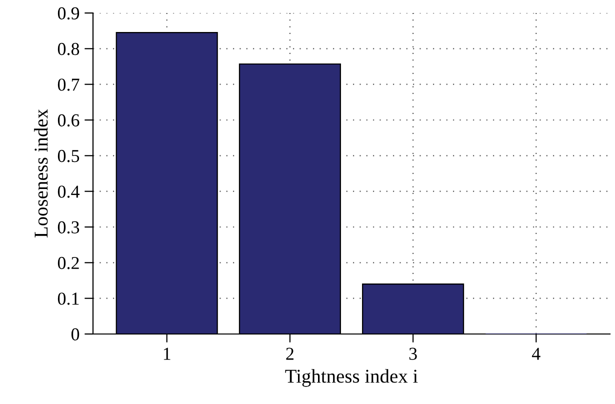 The image size is (615, 404). I want to click on y-tick-label: 0.5, so click(69, 156).